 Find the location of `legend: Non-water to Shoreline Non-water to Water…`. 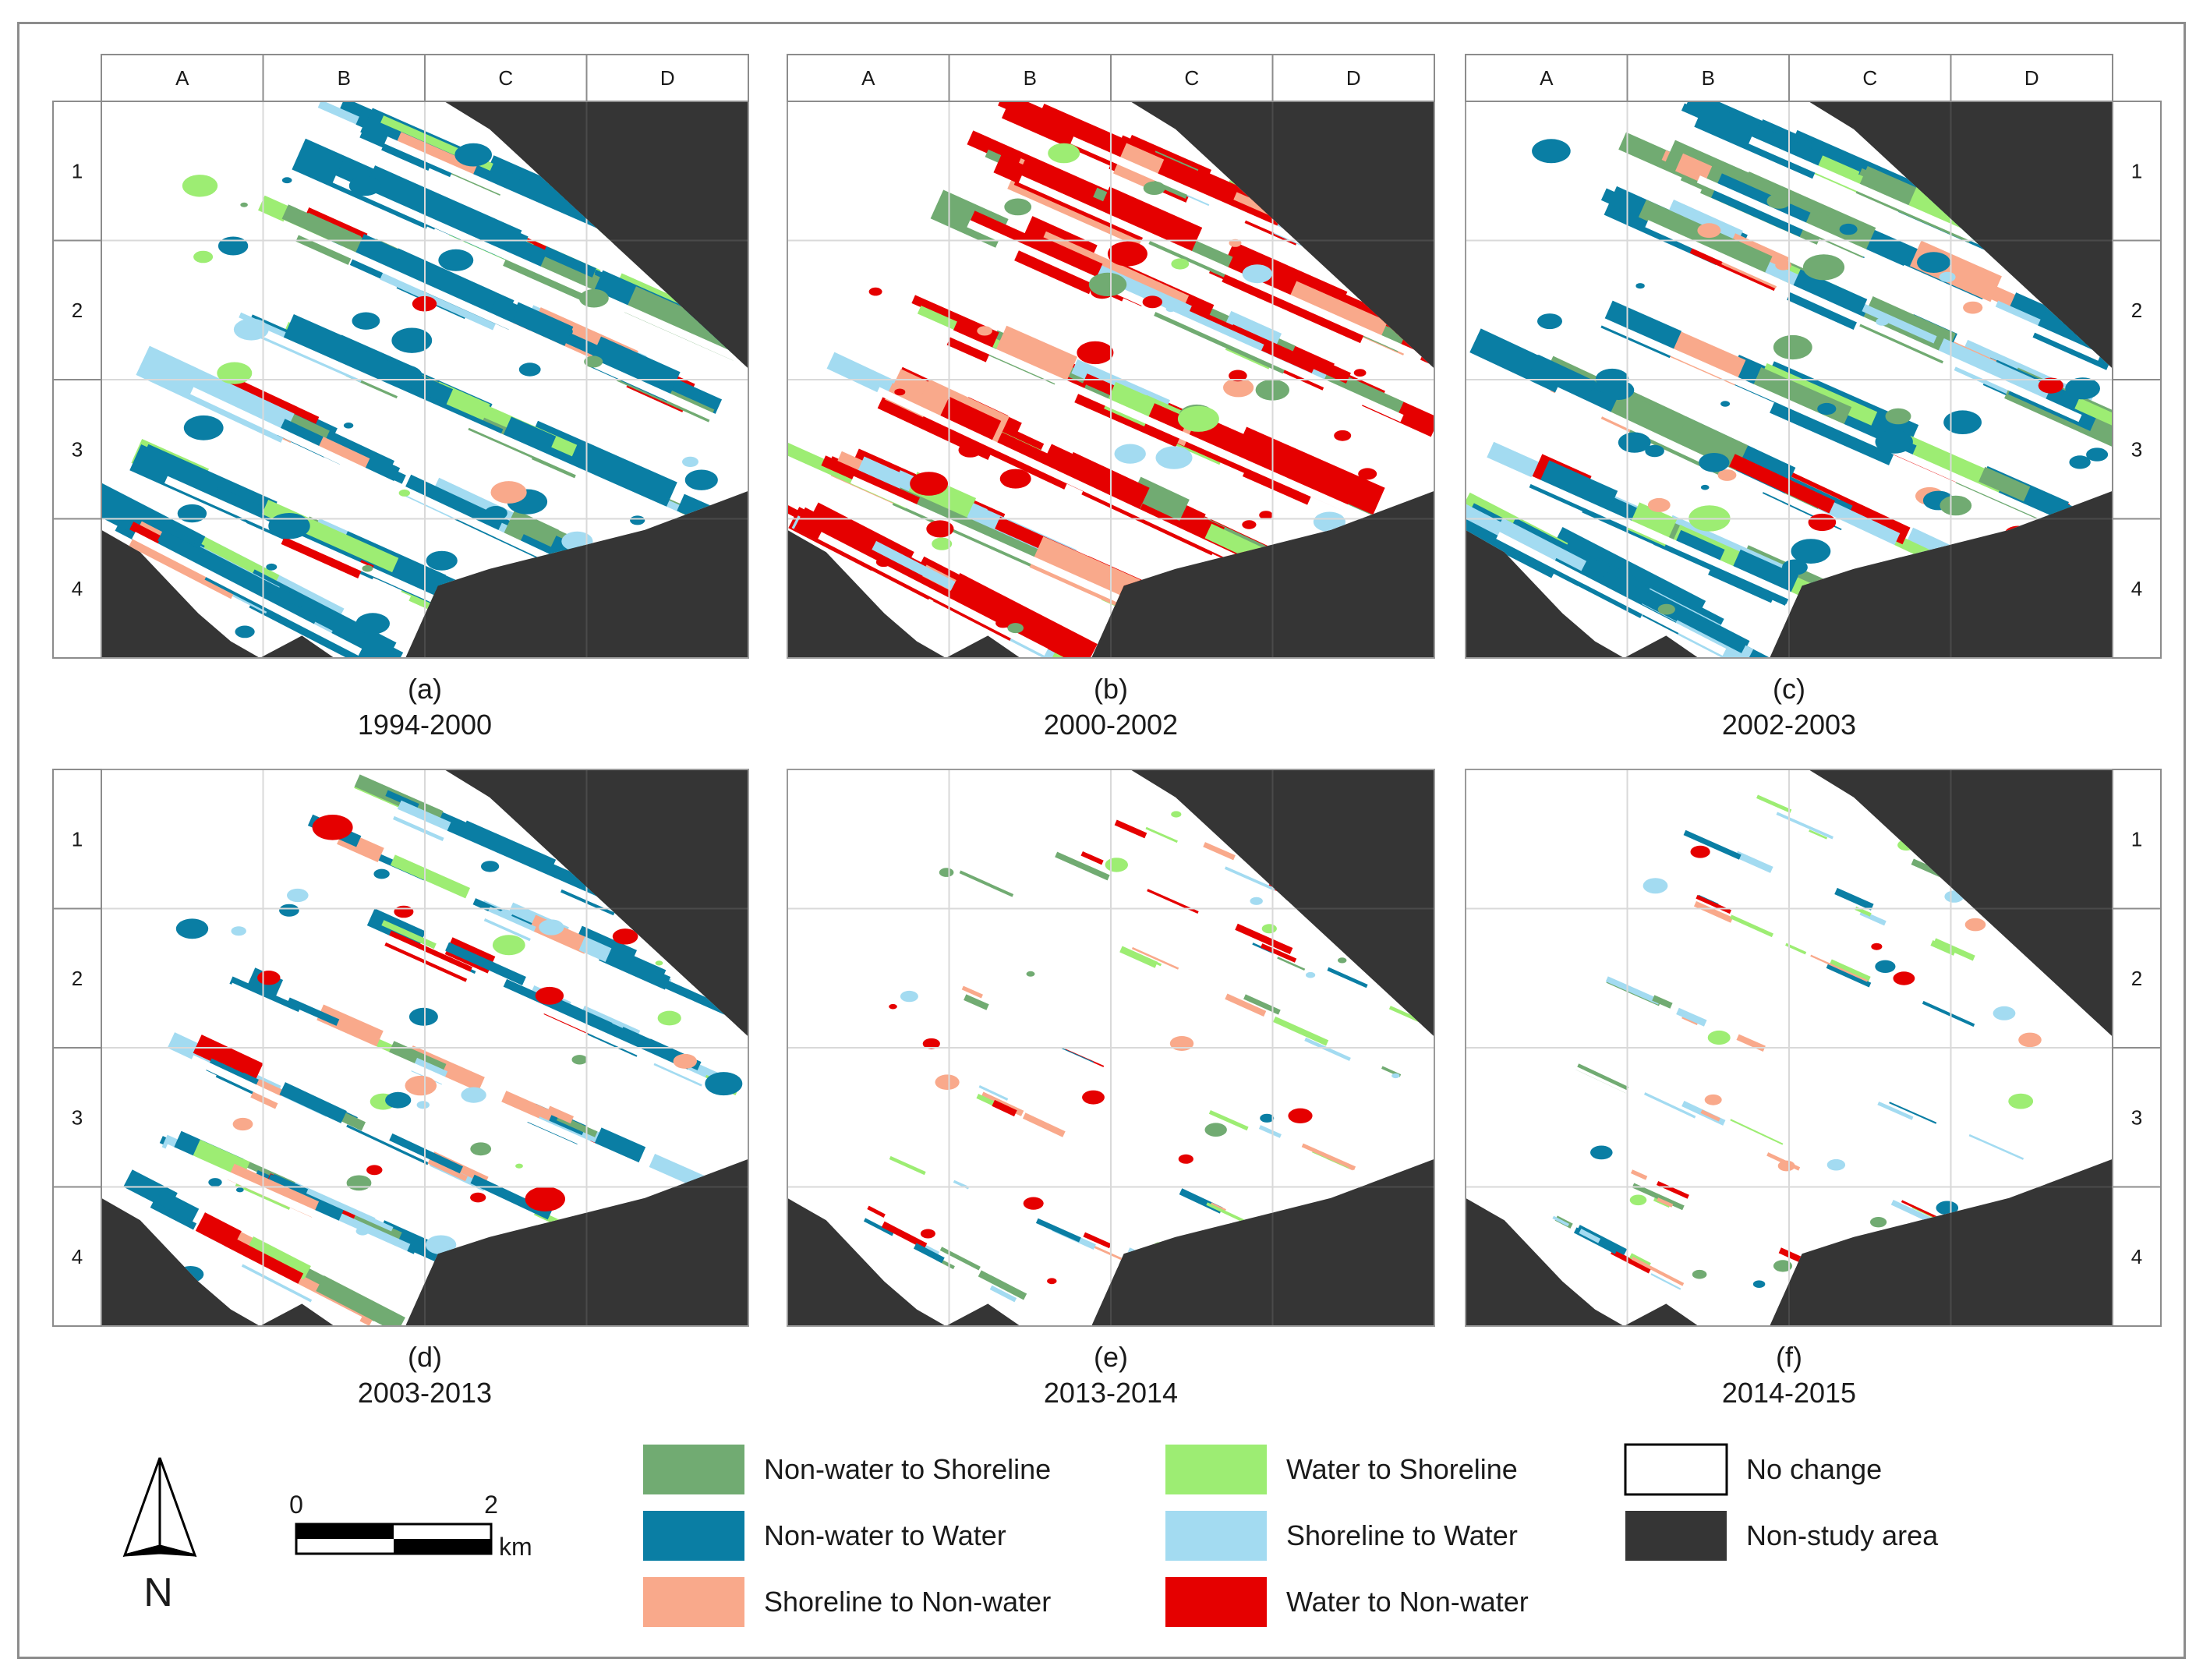

legend: Non-water to Shoreline Non-water to Water… is located at coordinates (1291, 1535).